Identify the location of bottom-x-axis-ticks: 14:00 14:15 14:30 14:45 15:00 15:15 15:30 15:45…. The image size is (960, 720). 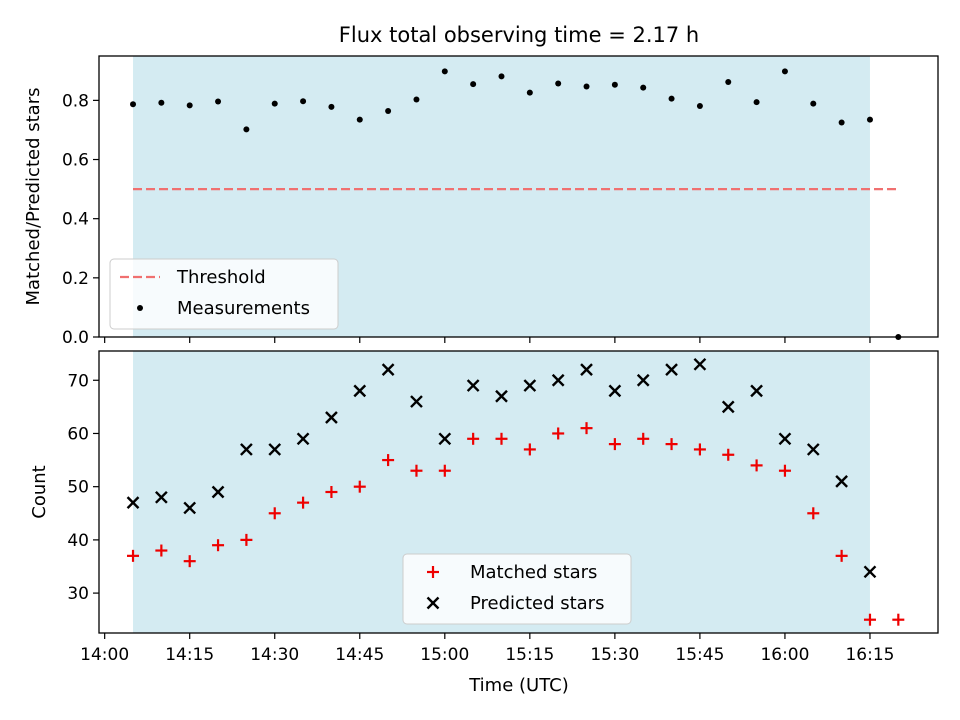
(487, 649).